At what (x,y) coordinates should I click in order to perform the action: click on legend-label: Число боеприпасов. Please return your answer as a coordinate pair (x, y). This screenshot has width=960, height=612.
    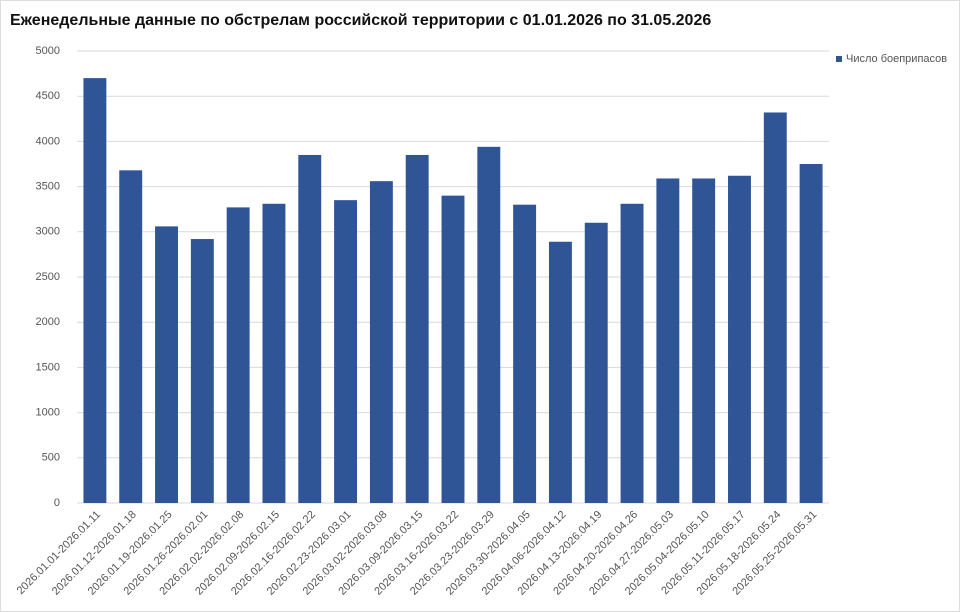
    Looking at the image, I should click on (896, 59).